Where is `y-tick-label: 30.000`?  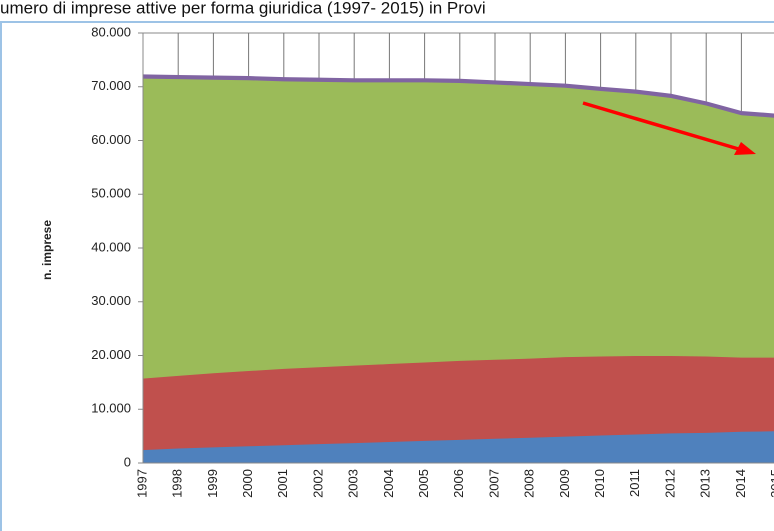 y-tick-label: 30.000 is located at coordinates (111, 300).